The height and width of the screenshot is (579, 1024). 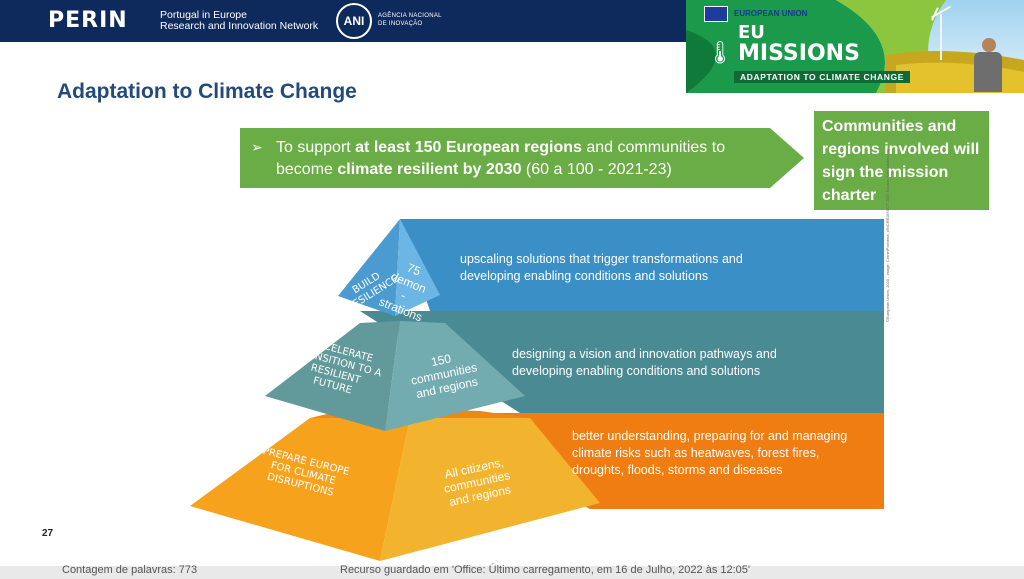 What do you see at coordinates (48, 533) in the screenshot?
I see `page-number: 27` at bounding box center [48, 533].